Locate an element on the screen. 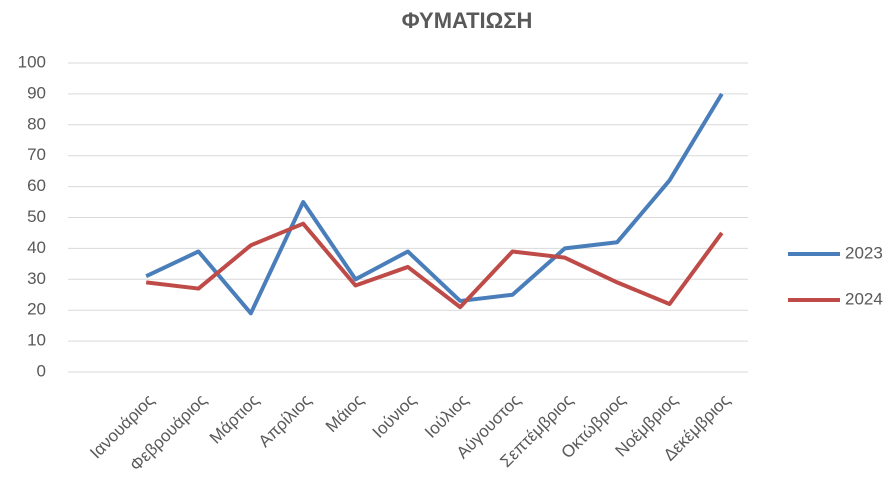  y-tick-label: 0 is located at coordinates (41, 370).